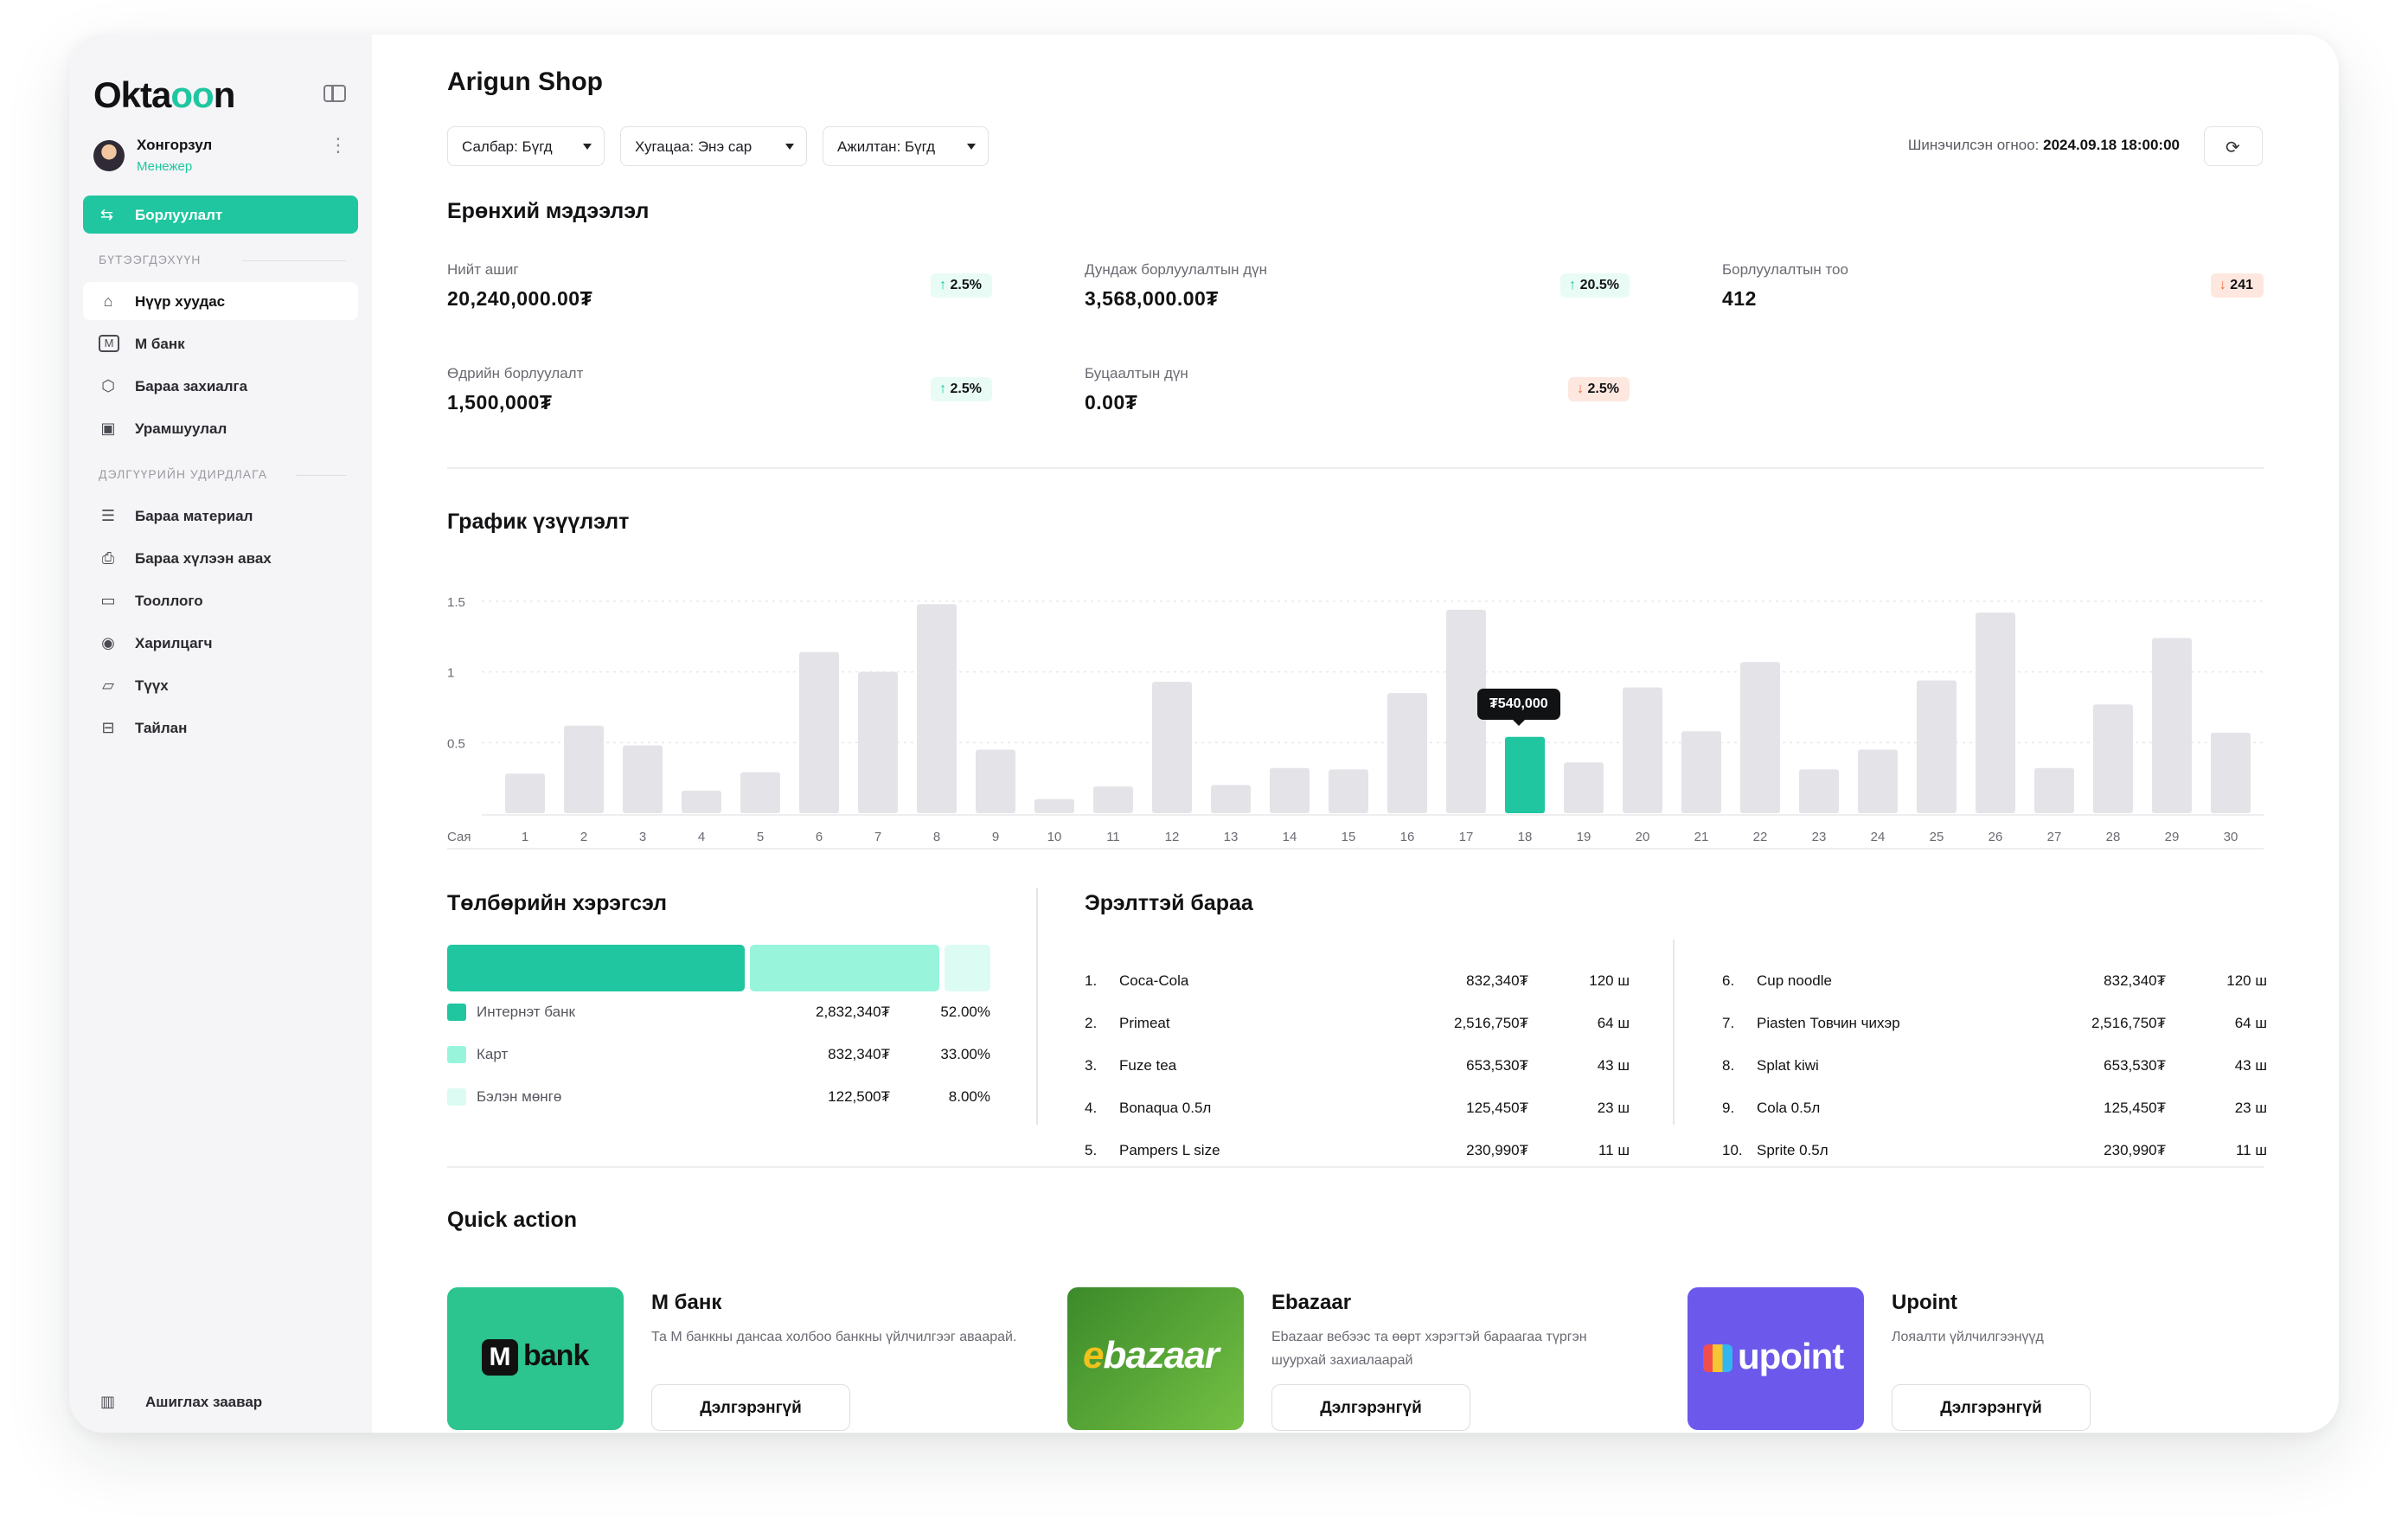 The height and width of the screenshot is (1533, 2408). I want to click on help-guide-link: ▥ Ашиглах заавар, so click(221, 1402).